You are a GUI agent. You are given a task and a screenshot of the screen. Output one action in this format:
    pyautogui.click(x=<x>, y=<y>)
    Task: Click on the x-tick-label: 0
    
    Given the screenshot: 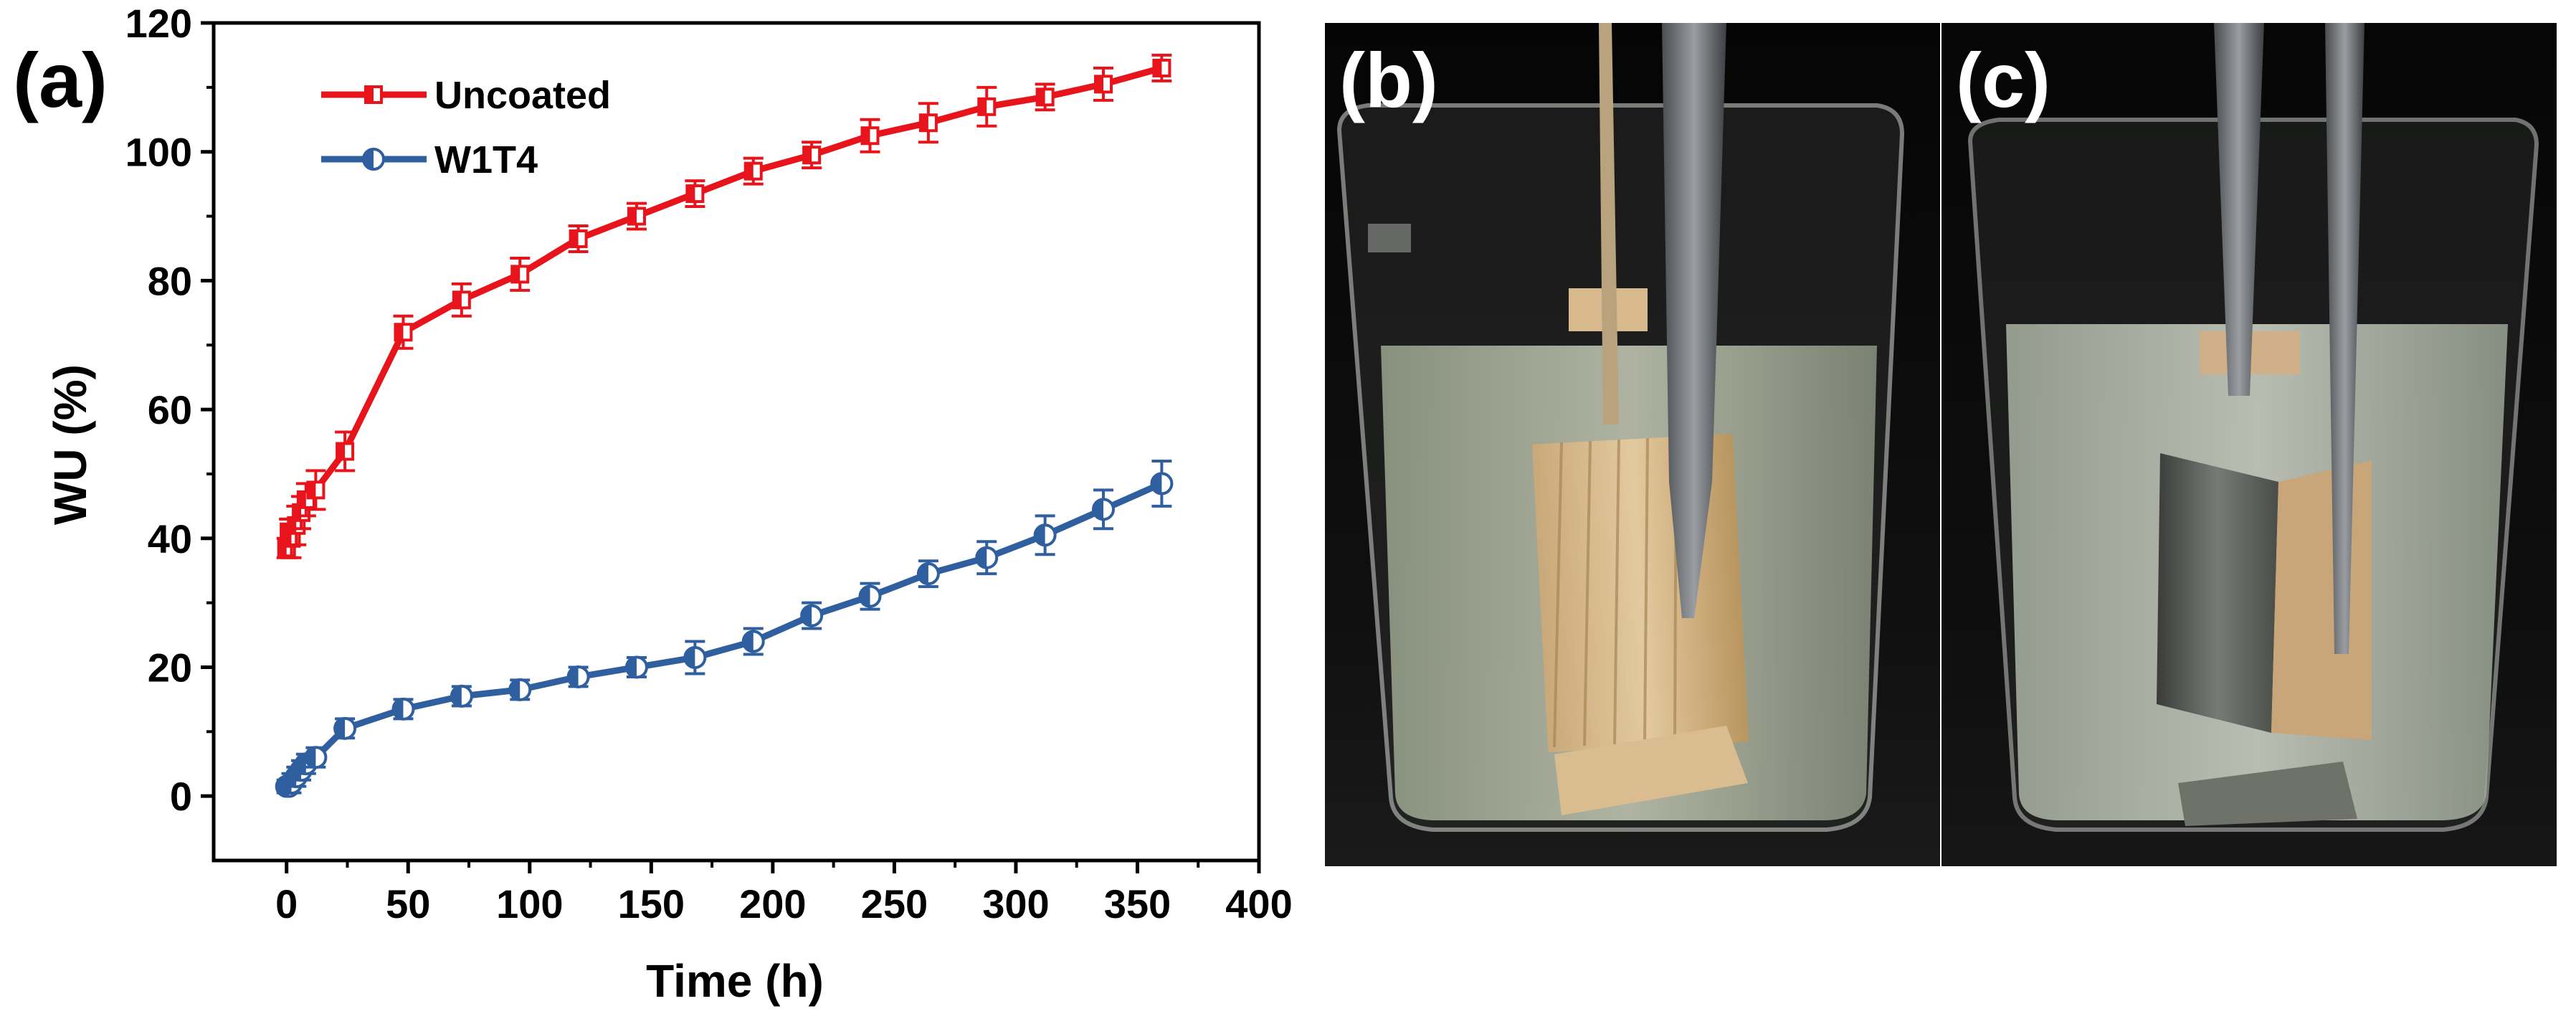 What is the action you would take?
    pyautogui.click(x=287, y=903)
    